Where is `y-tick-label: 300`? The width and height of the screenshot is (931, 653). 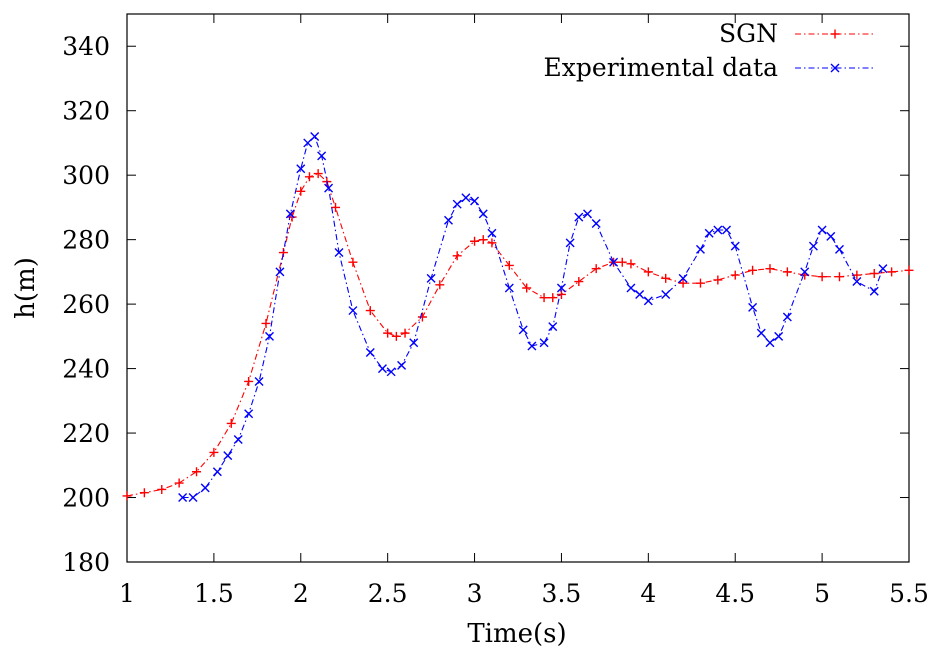
y-tick-label: 300 is located at coordinates (86, 175).